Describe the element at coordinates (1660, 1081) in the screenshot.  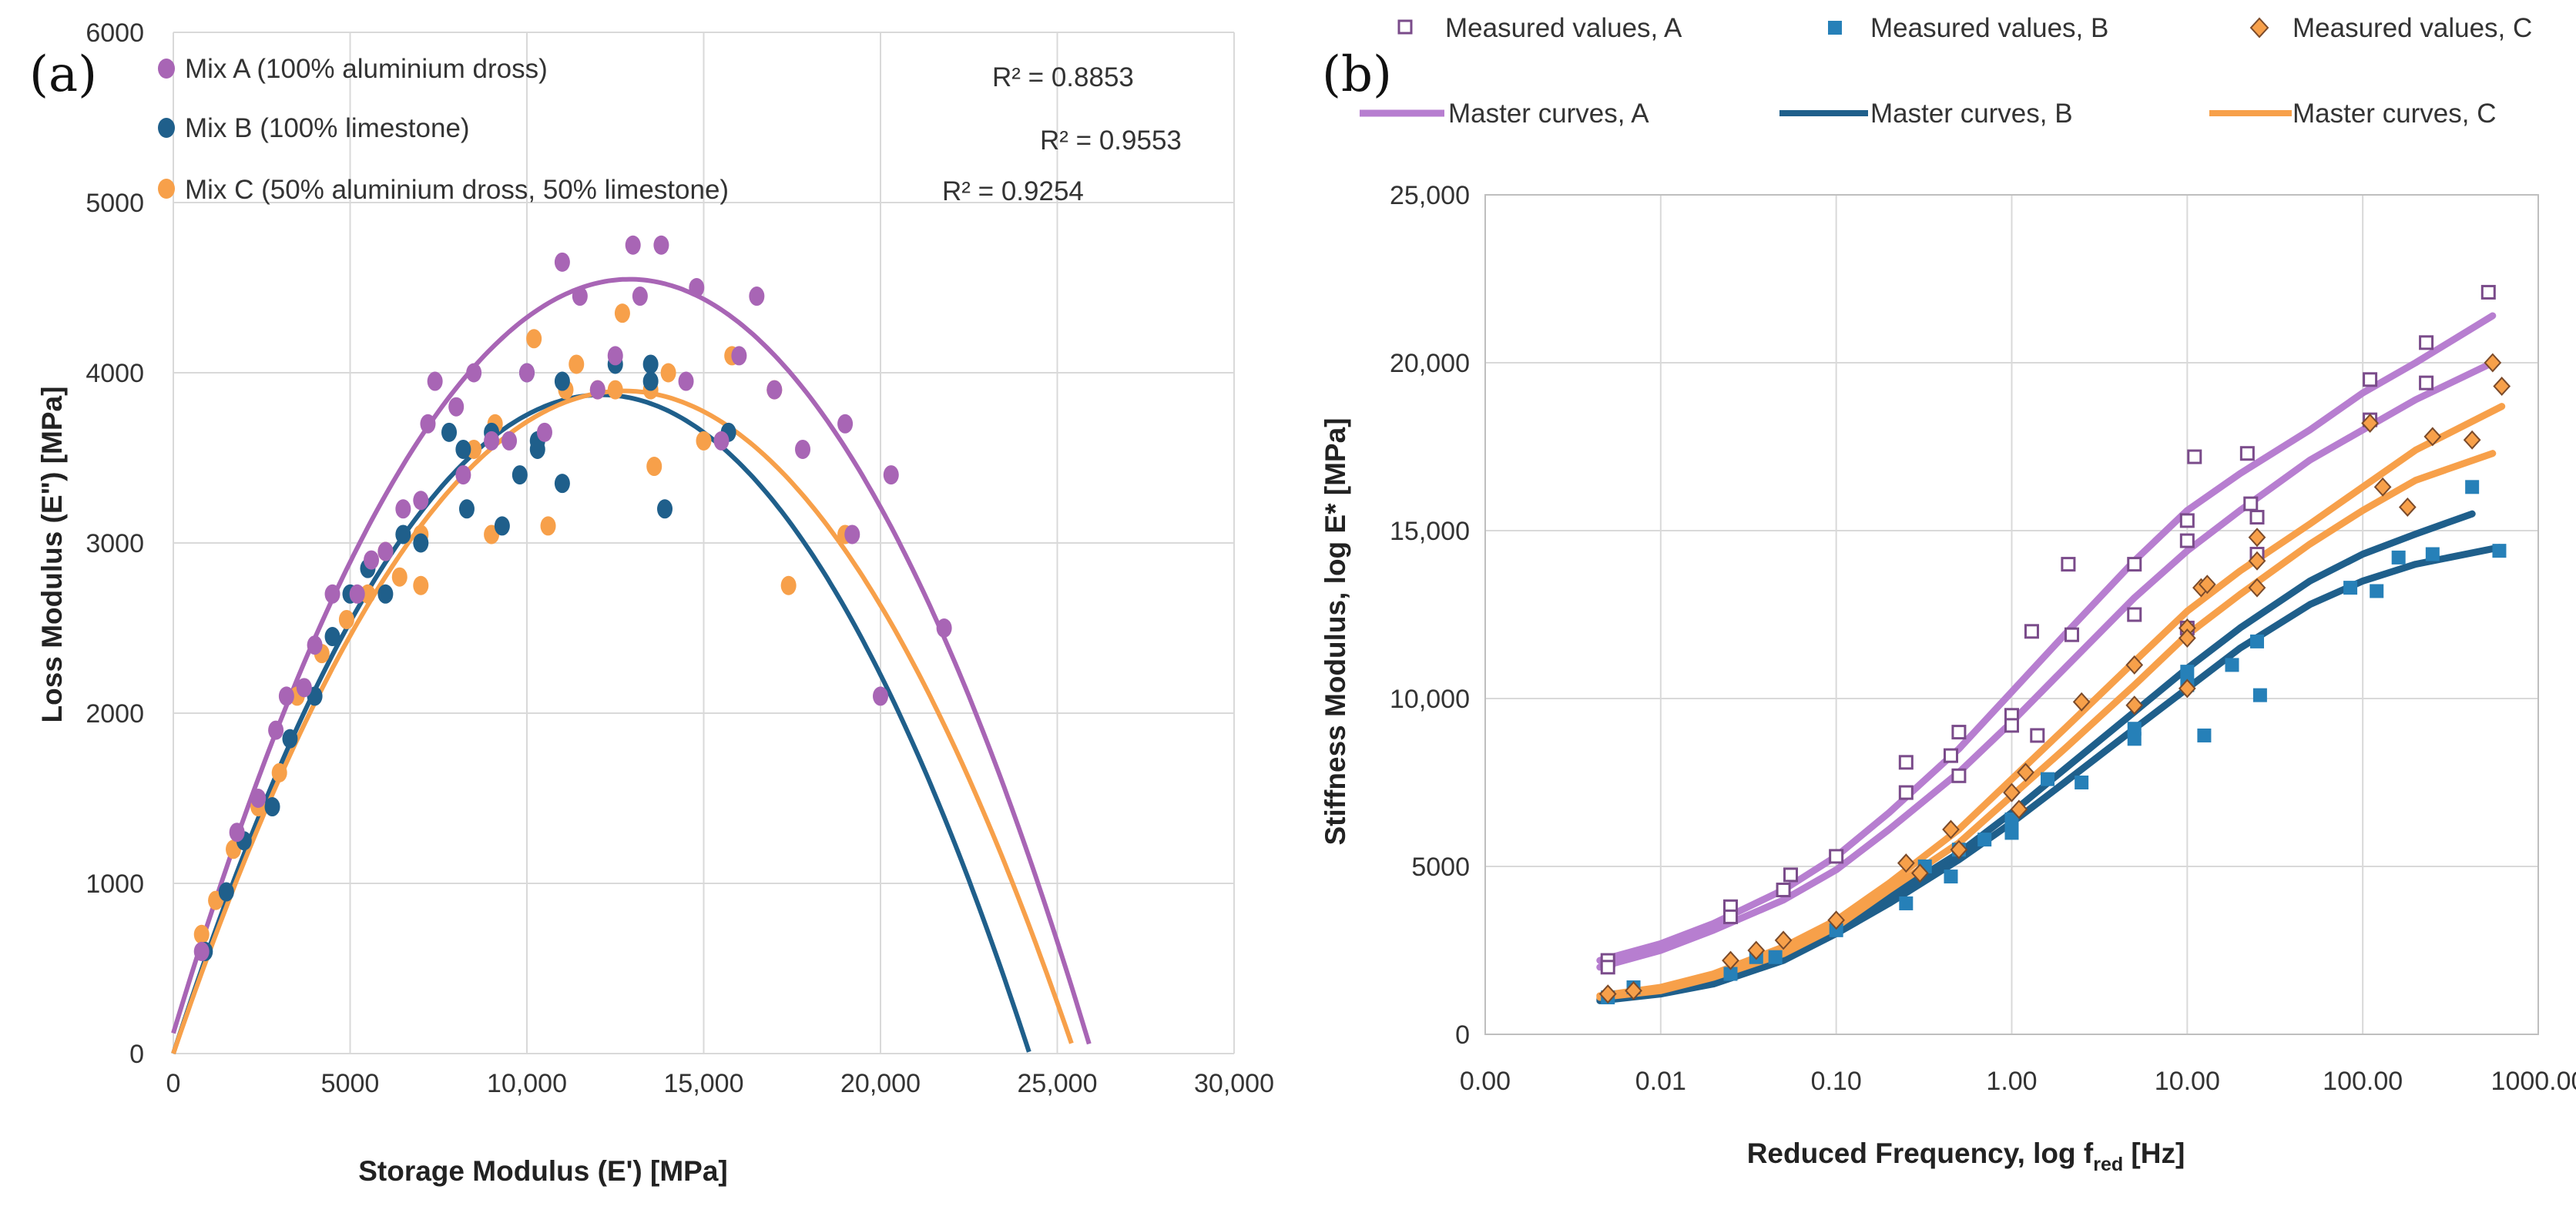
I see `x-tick-label: 0.01` at that location.